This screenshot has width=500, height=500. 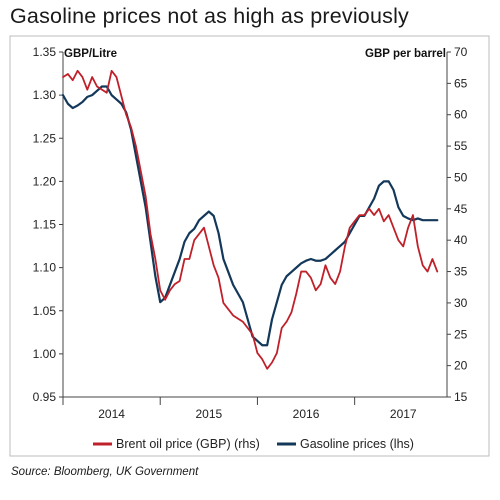 What do you see at coordinates (357, 444) in the screenshot?
I see `legend-gasoline-label: Gasoline prices (lhs)` at bounding box center [357, 444].